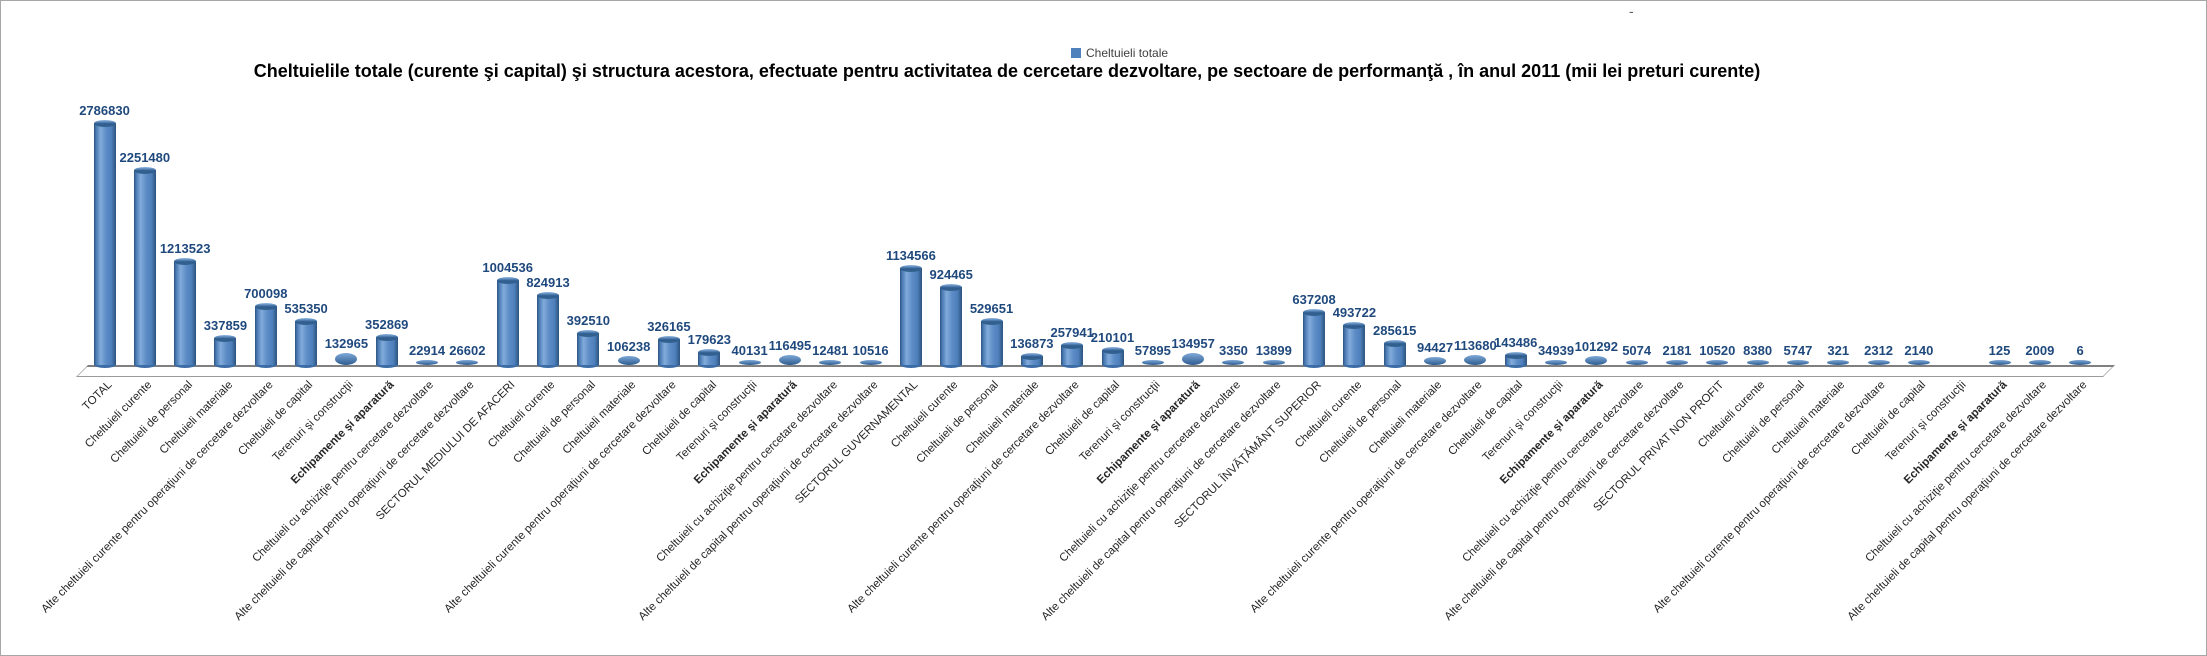 This screenshot has width=2207, height=656. I want to click on data-label: 637208, so click(1314, 299).